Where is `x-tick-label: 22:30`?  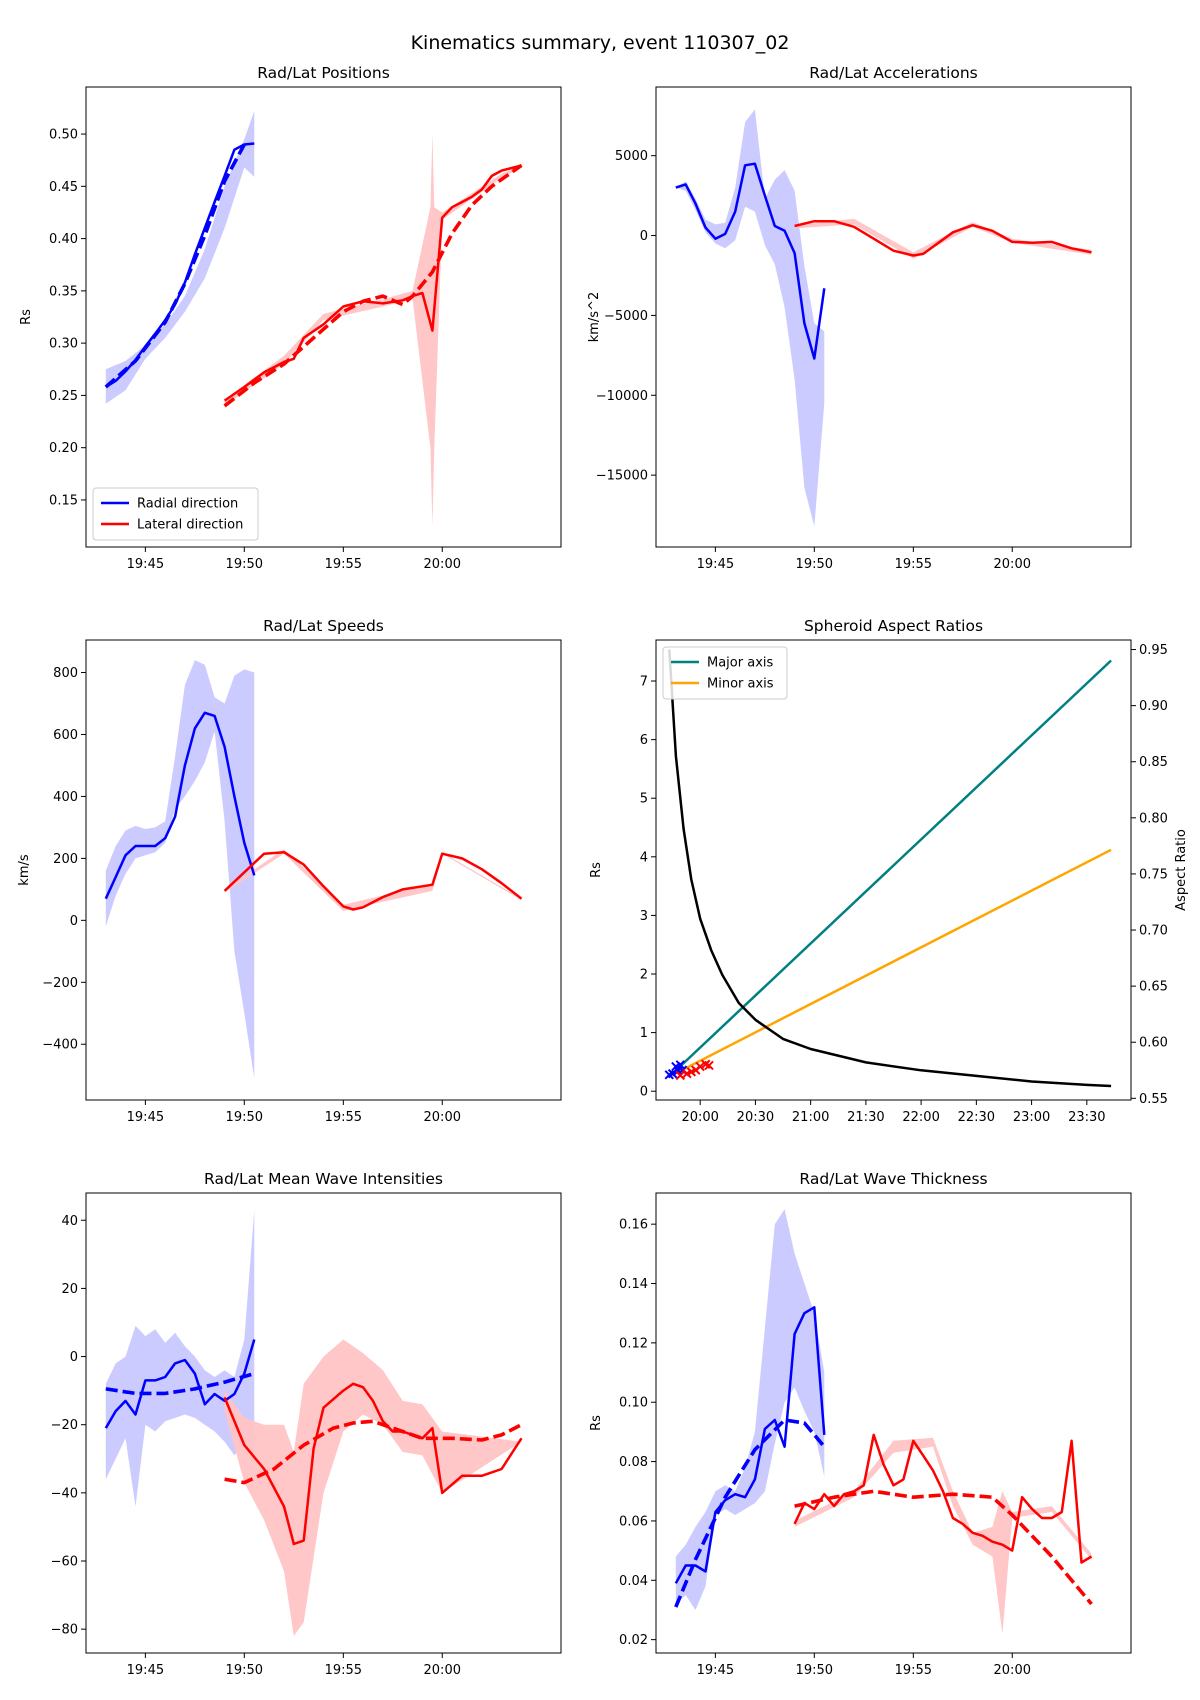 x-tick-label: 22:30 is located at coordinates (976, 1117).